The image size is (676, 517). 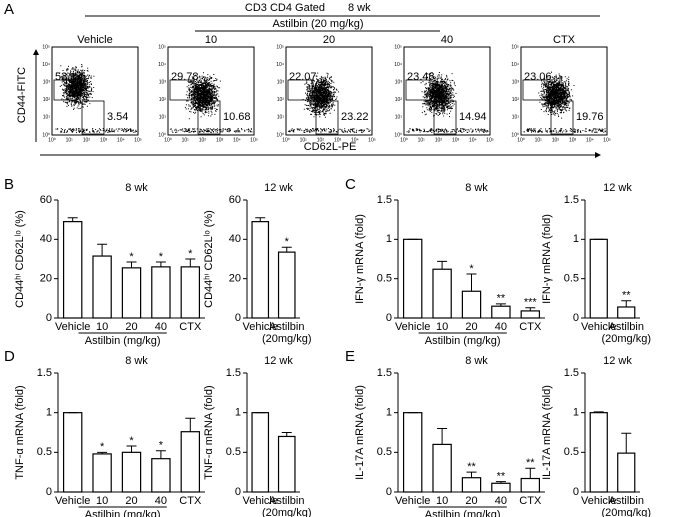 I want to click on y-axis-label: TNF-α mRNA (fold), so click(x=20, y=432).